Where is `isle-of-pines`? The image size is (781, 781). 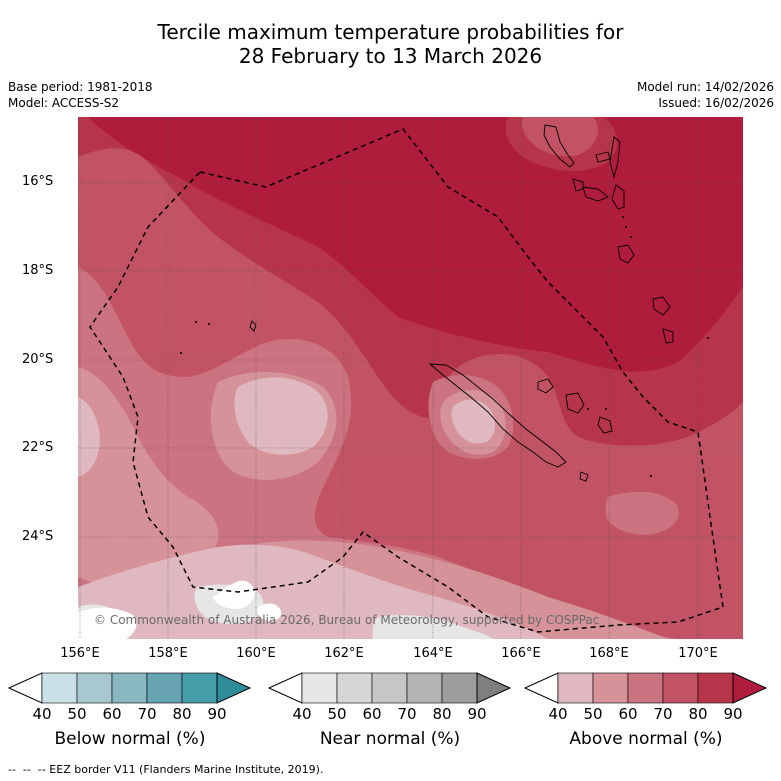 isle-of-pines is located at coordinates (584, 476).